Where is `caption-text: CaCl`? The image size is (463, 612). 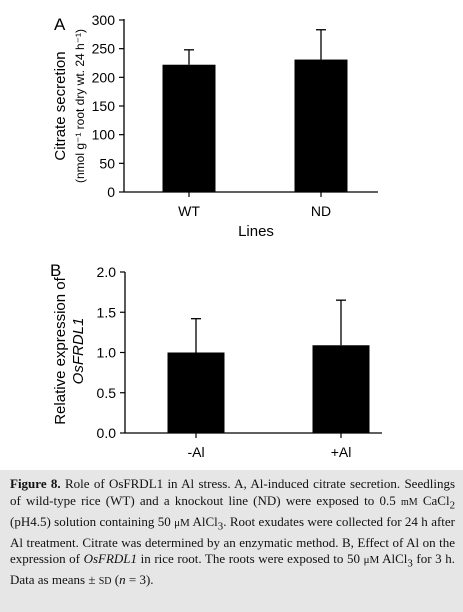 caption-text: CaCl is located at coordinates (433, 500).